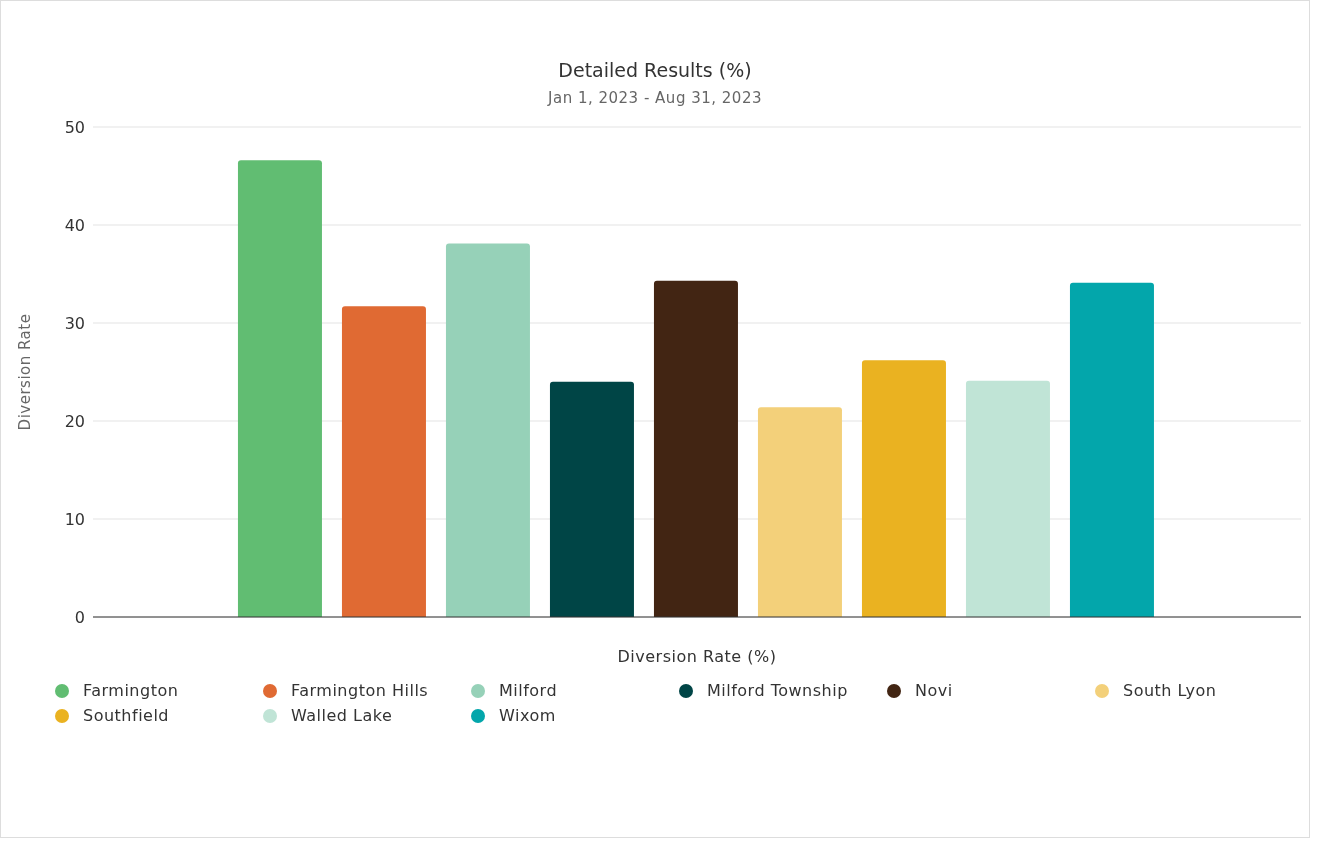 The image size is (1326, 846). I want to click on legend-label: Milford, so click(528, 690).